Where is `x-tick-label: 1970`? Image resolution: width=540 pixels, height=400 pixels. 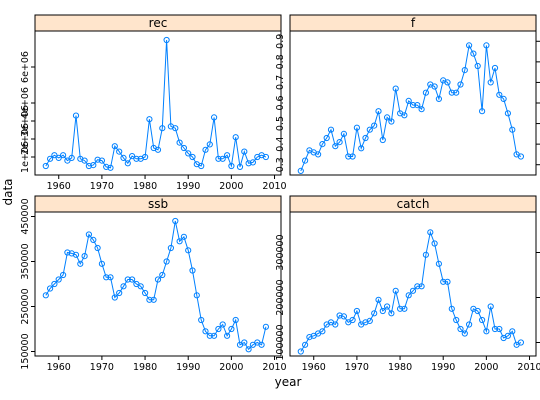 x-tick-label: 1970 is located at coordinates (357, 367).